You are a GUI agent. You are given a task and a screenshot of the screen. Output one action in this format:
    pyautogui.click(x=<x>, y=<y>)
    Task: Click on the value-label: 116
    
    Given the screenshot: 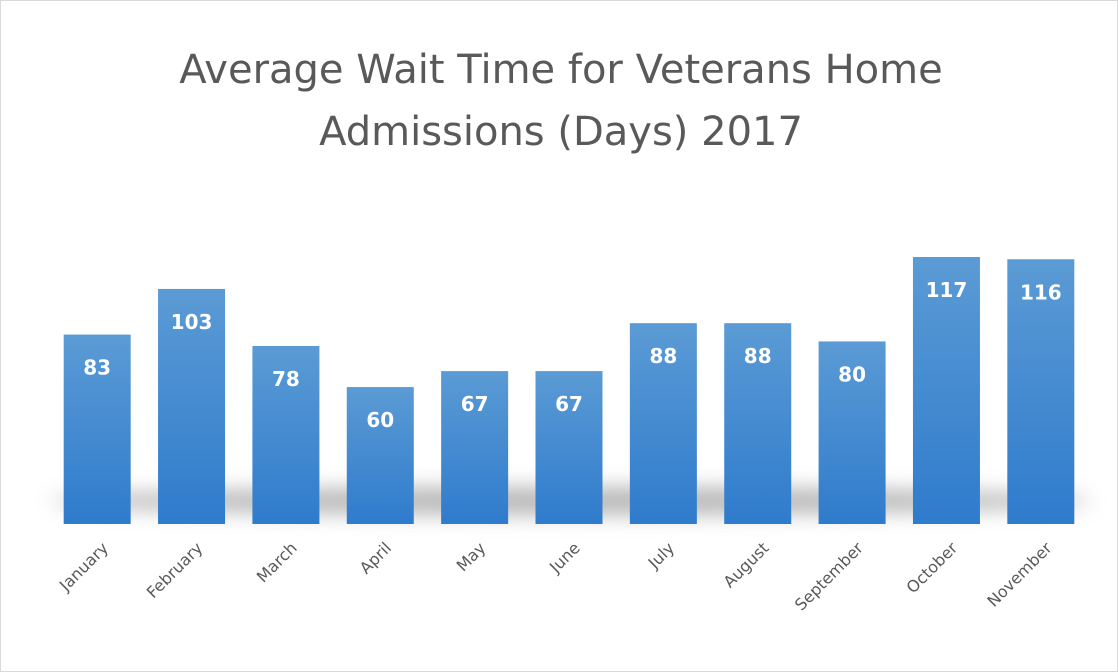 What is the action you would take?
    pyautogui.click(x=1041, y=292)
    